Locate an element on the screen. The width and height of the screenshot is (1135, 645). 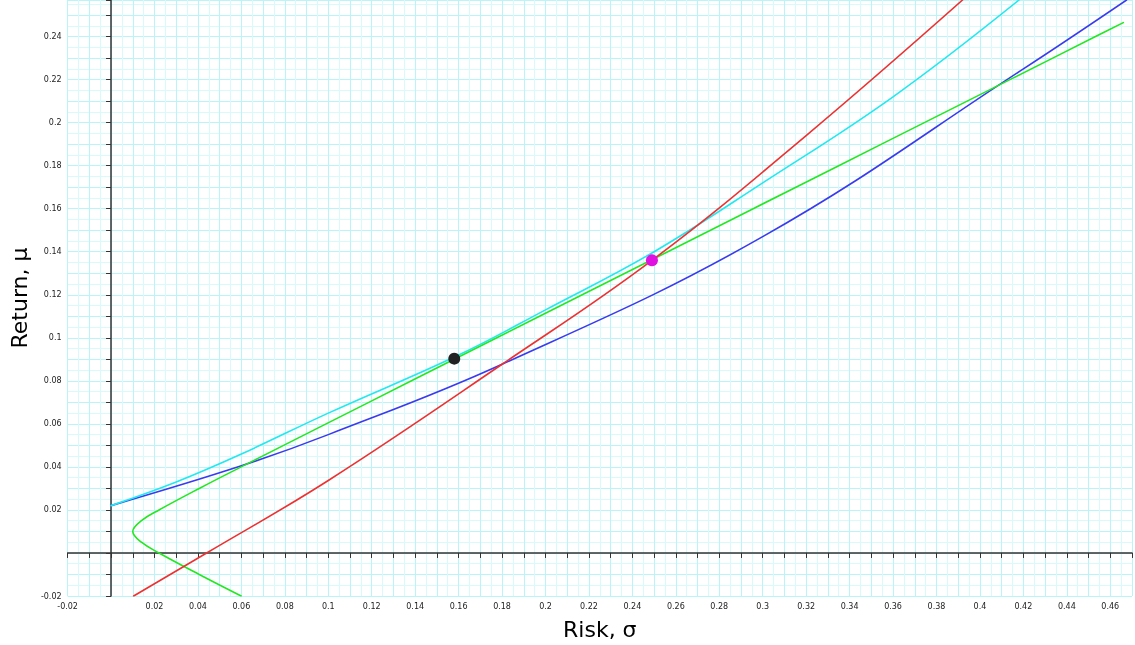
x-tick-label: -0.02 is located at coordinates (67, 606).